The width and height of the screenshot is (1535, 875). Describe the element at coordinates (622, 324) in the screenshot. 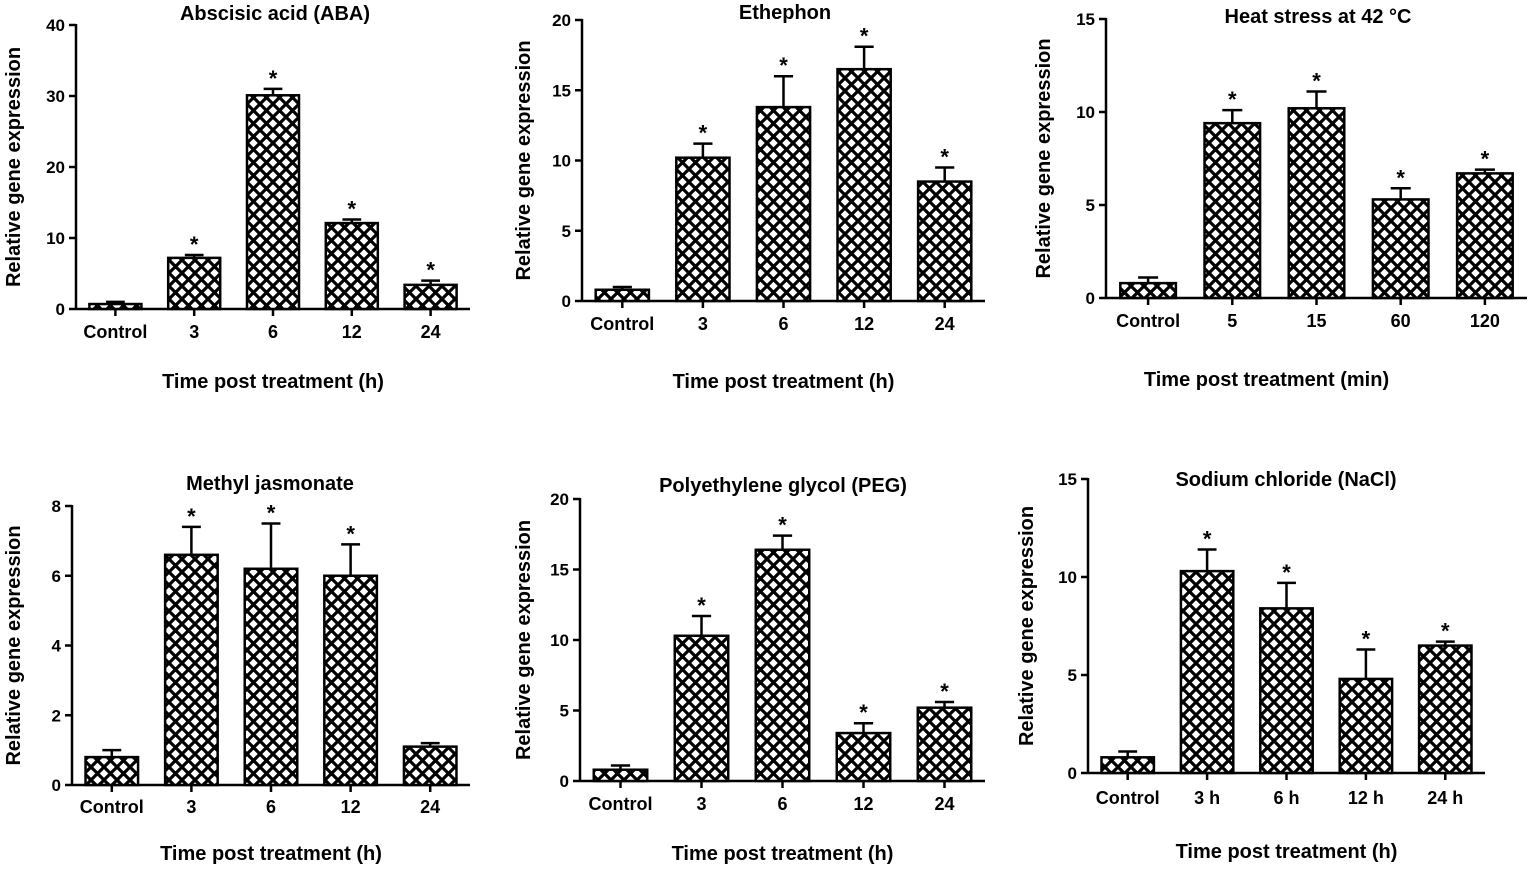

I see `panel-2-category-label: Control` at that location.